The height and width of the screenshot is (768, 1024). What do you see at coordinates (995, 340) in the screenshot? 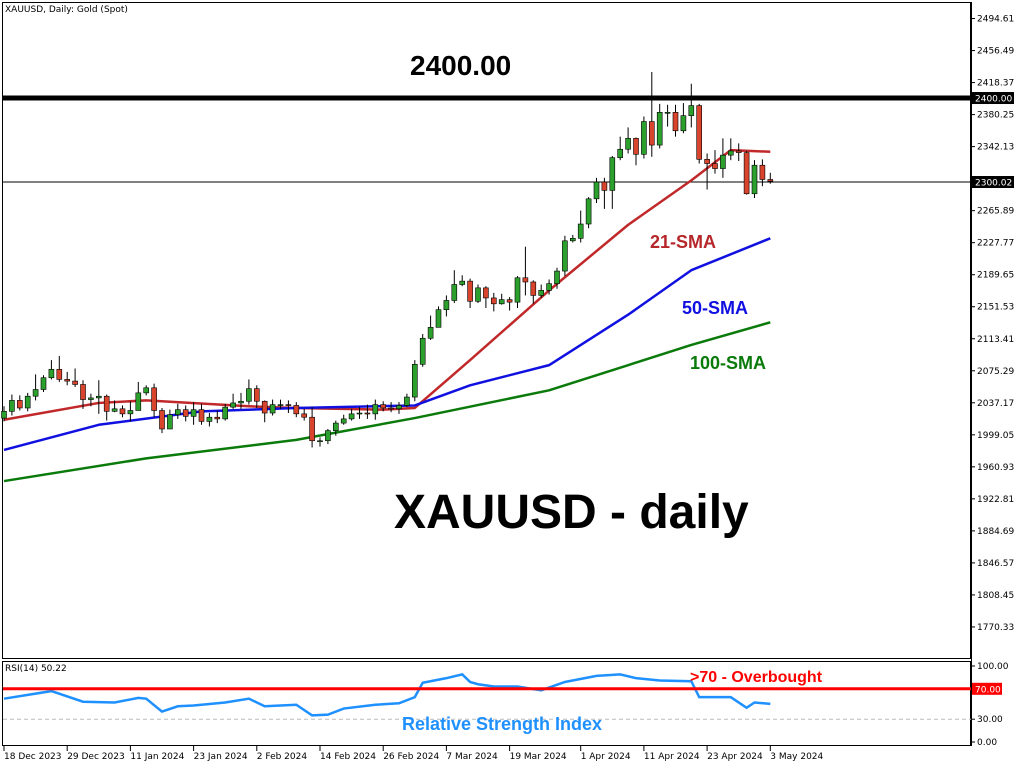
I see `y-tick-label: 2113.41` at bounding box center [995, 340].